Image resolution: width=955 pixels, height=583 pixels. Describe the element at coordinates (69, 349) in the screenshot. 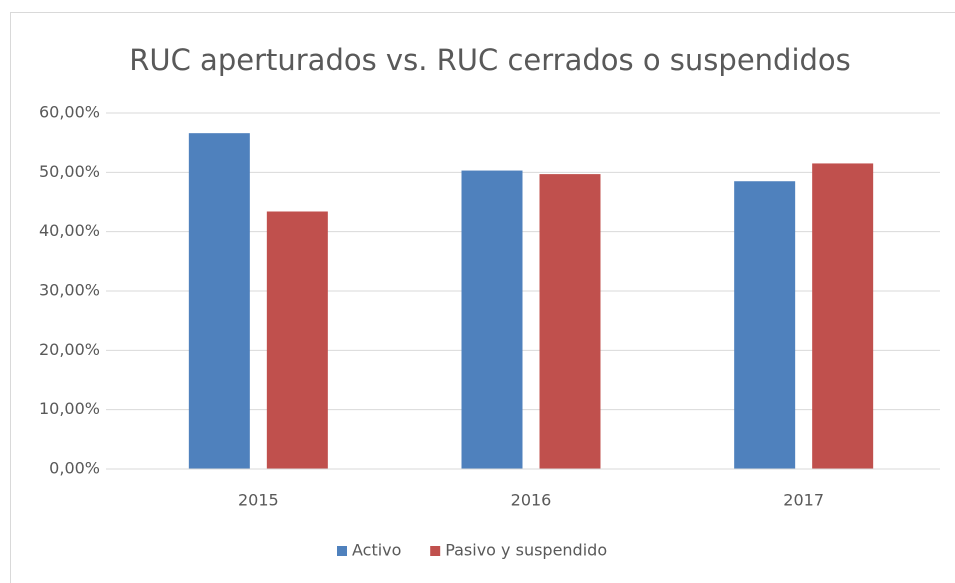

I see `y-tick-label: 20,00%` at that location.